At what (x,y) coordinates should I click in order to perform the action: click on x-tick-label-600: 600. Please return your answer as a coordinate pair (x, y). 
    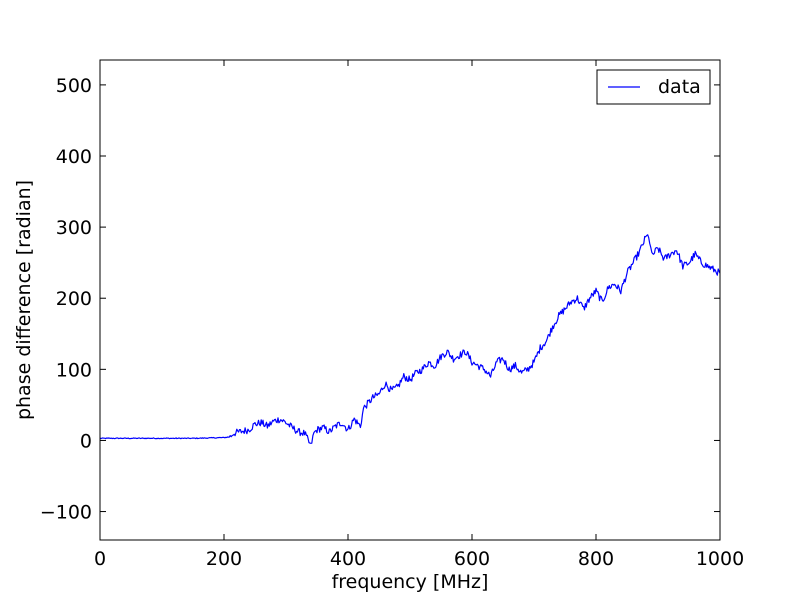
    Looking at the image, I should click on (472, 559).